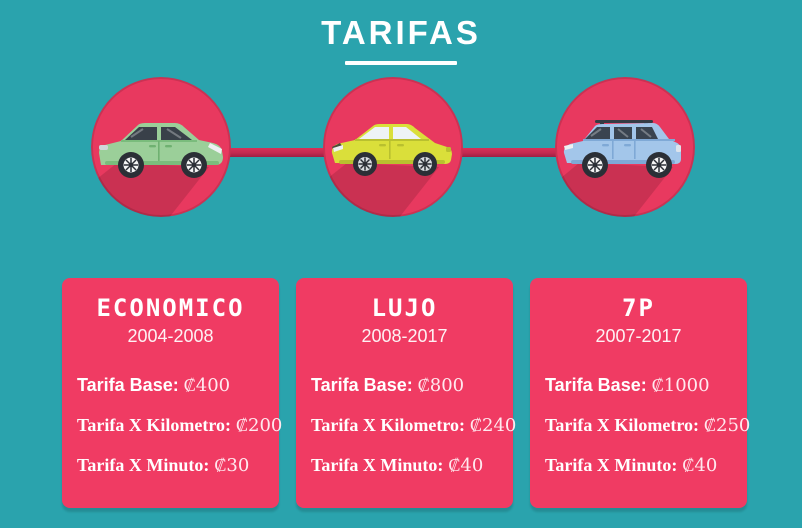 This screenshot has width=802, height=528. I want to click on blue-wagon-icon, so click(625, 147).